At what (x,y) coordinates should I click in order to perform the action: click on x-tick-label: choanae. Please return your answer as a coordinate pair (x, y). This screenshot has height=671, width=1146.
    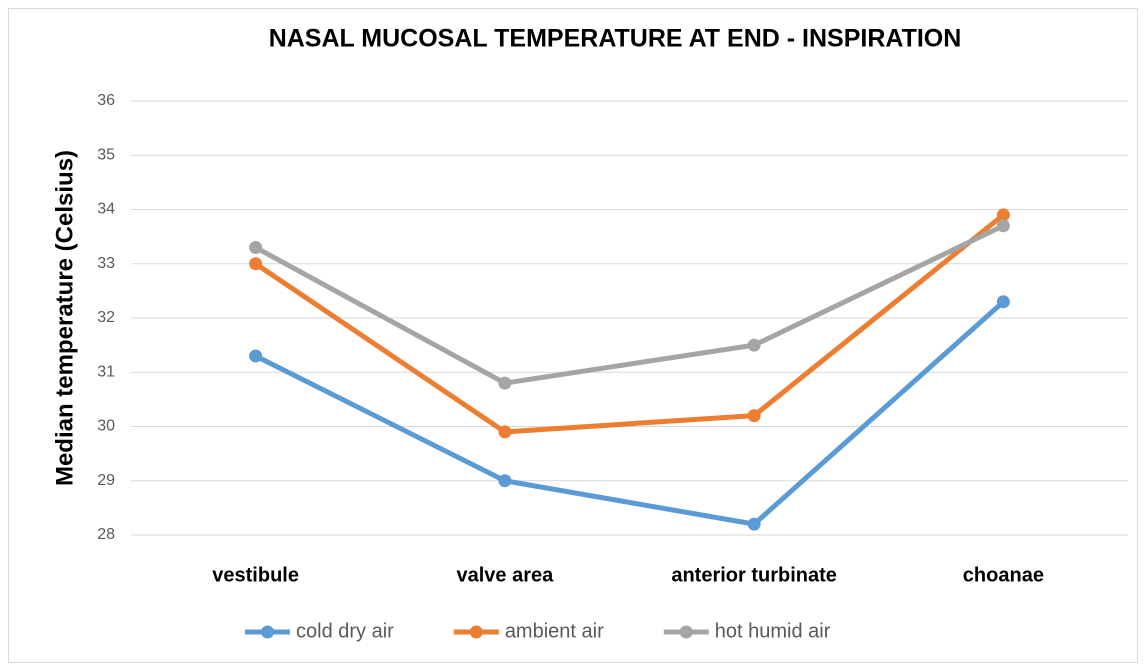
    Looking at the image, I should click on (1003, 575).